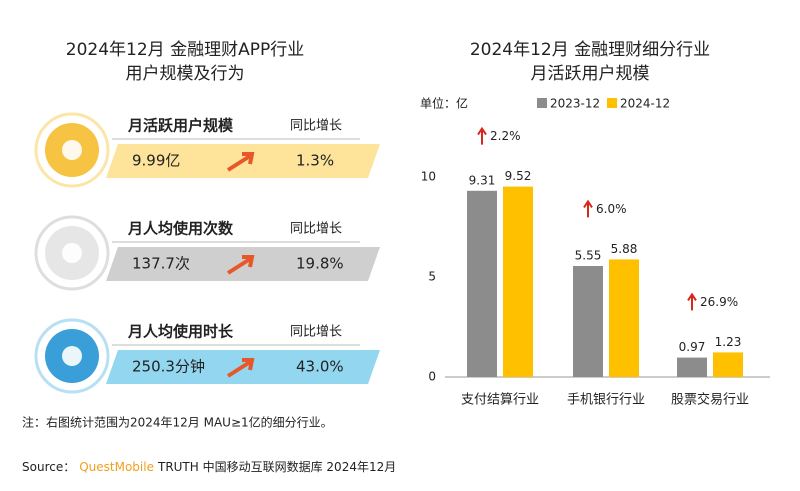 The width and height of the screenshot is (800, 491). I want to click on source-text: TRUTH 中国移动互联网数据库 2024年12月, so click(276, 466).